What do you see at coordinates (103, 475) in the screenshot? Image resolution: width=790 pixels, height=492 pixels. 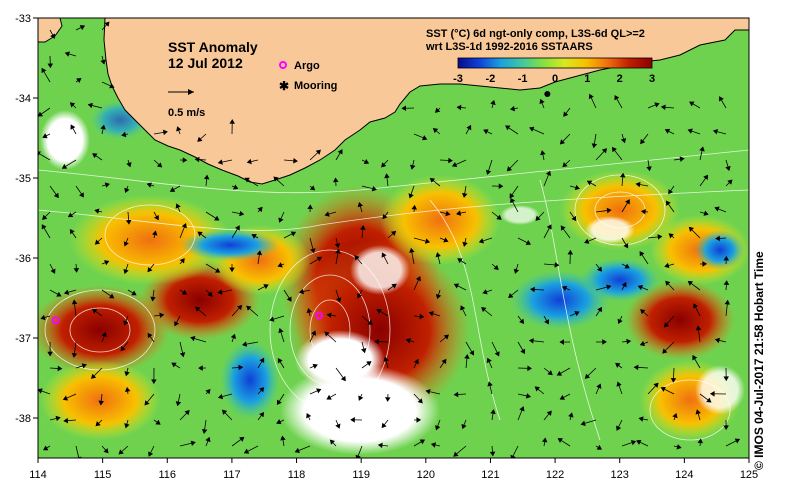 I see `x-tick-label: 115` at bounding box center [103, 475].